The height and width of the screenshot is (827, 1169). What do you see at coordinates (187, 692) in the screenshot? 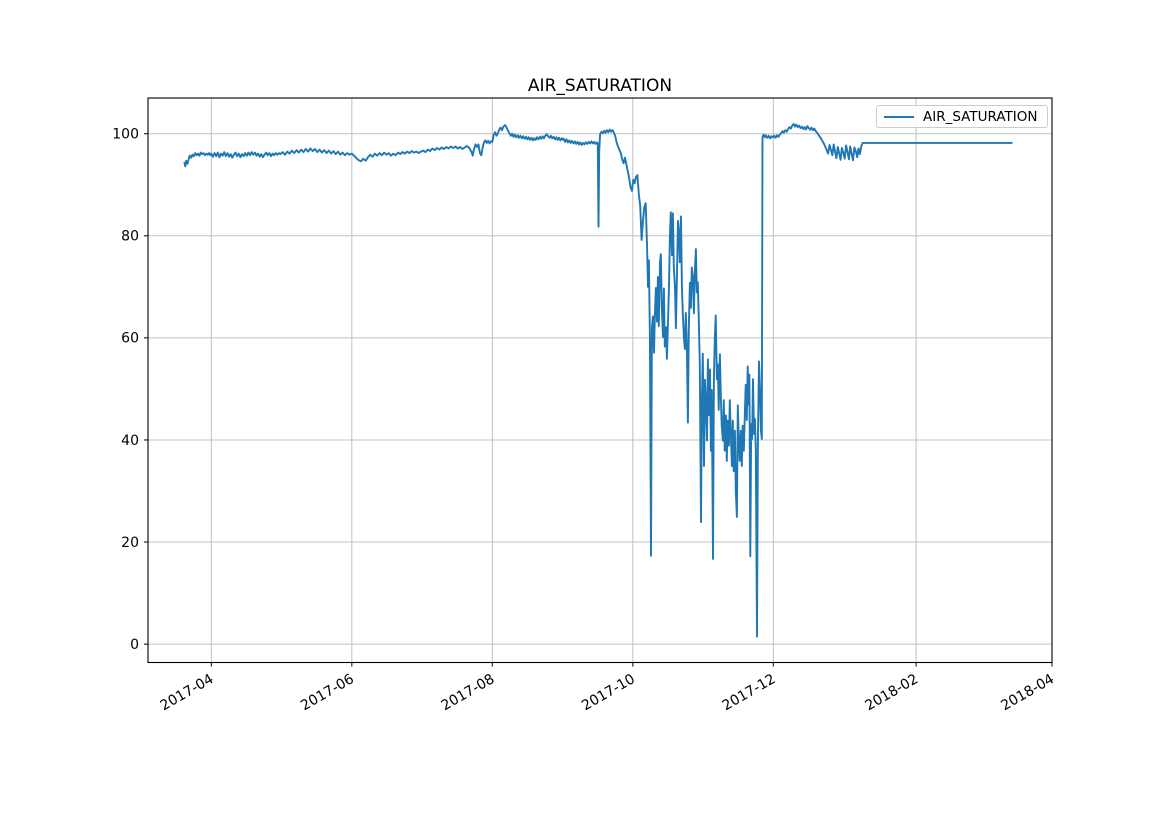
I see `x-tick-label: 2017-04` at bounding box center [187, 692].